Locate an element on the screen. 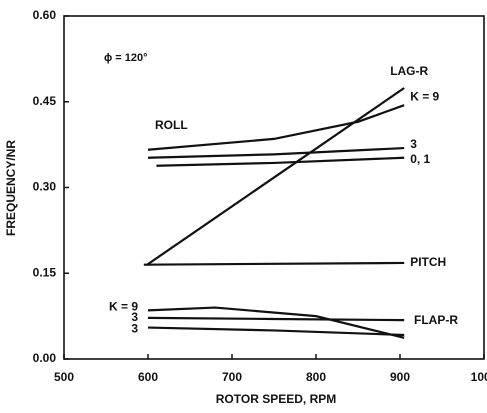 This screenshot has width=487, height=413. series-label: PITCH is located at coordinates (428, 262).